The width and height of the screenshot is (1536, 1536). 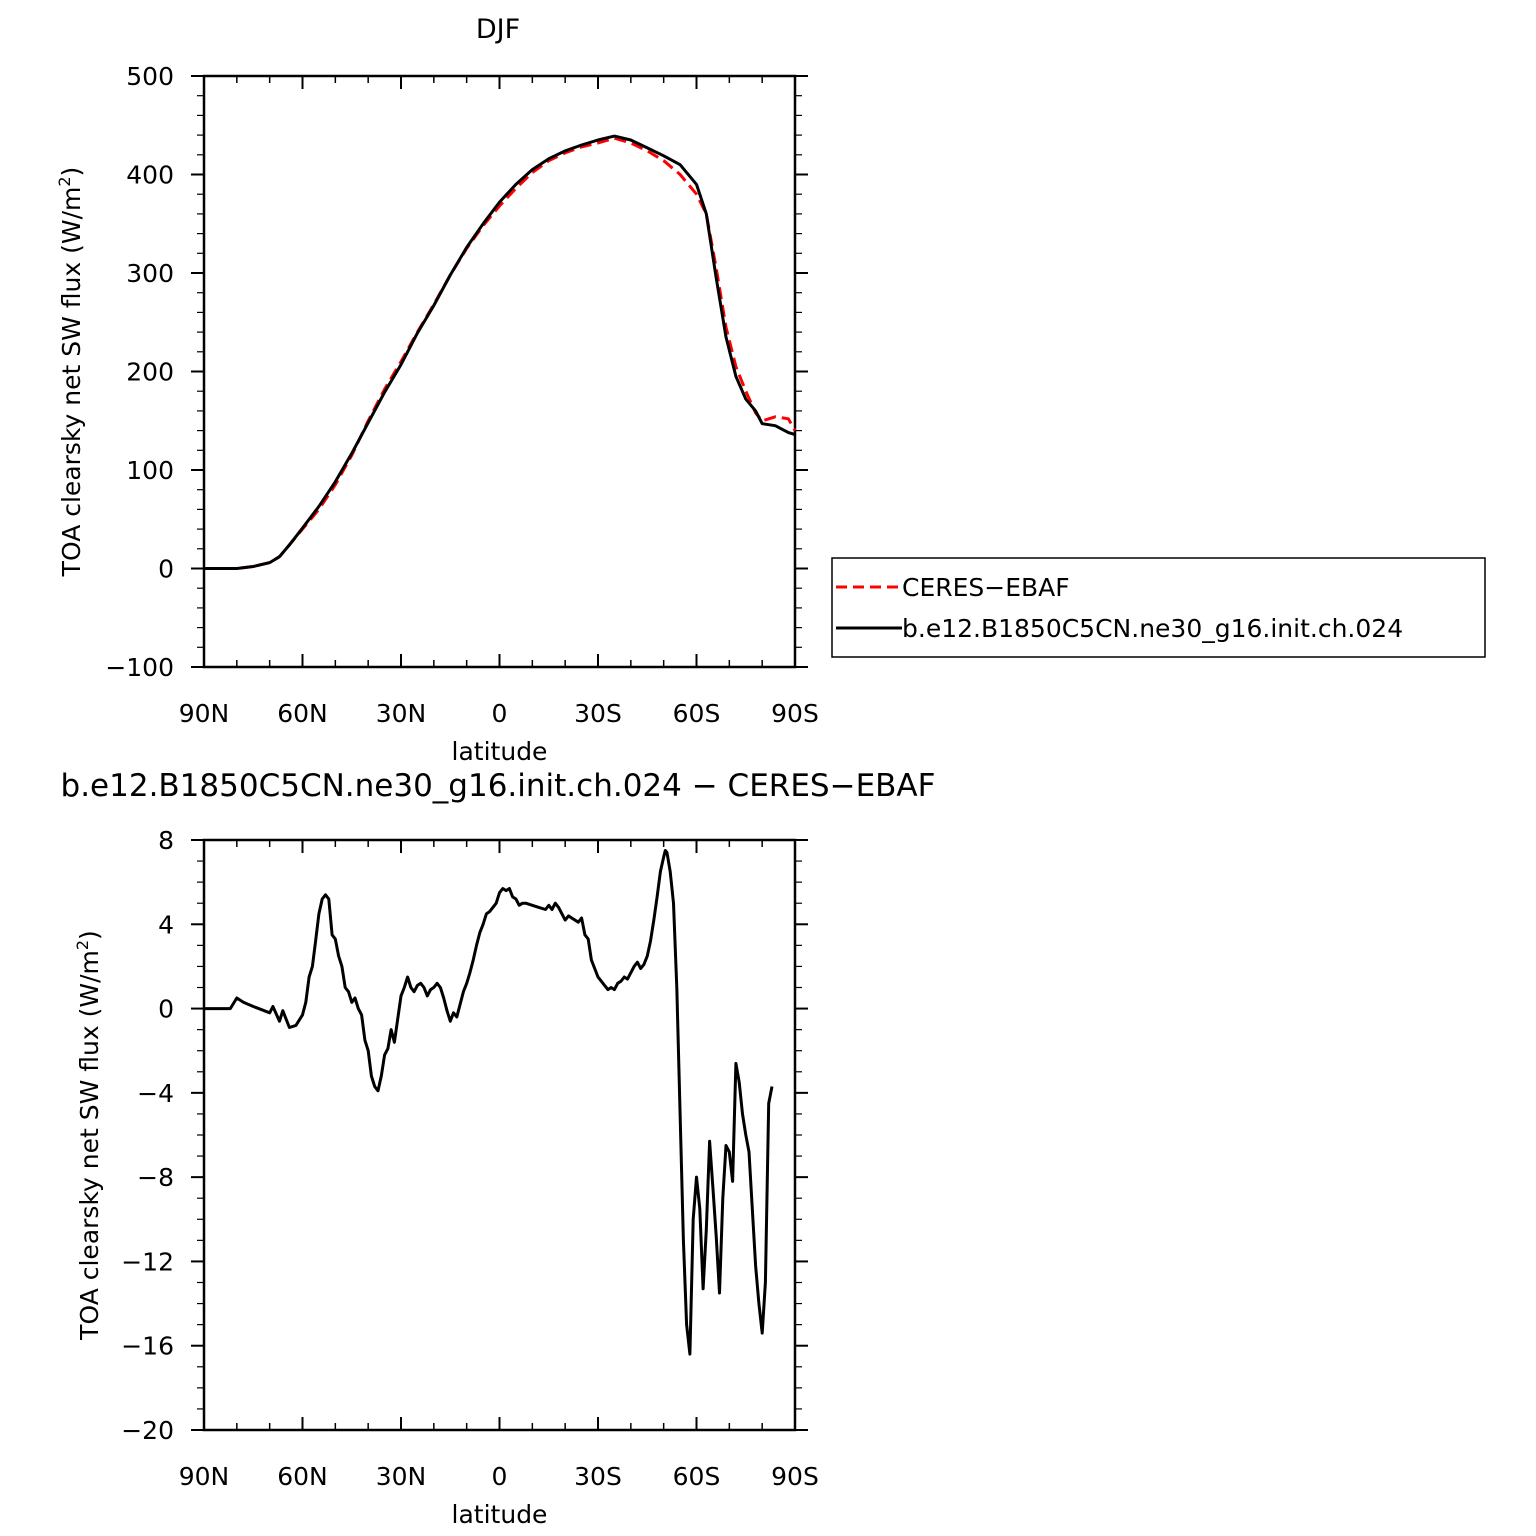 I want to click on y-tick-label: −16, so click(x=147, y=1346).